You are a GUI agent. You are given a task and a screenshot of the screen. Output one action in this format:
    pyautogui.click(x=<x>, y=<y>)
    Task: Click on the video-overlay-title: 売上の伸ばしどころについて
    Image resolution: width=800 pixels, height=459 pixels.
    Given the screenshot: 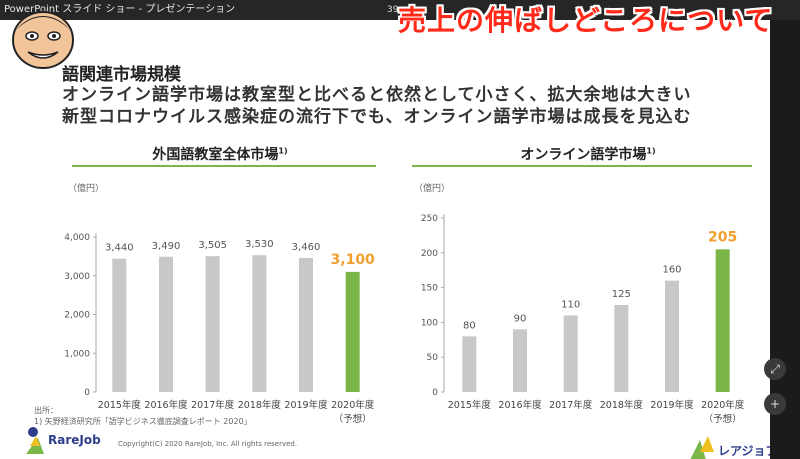 What is the action you would take?
    pyautogui.click(x=586, y=20)
    